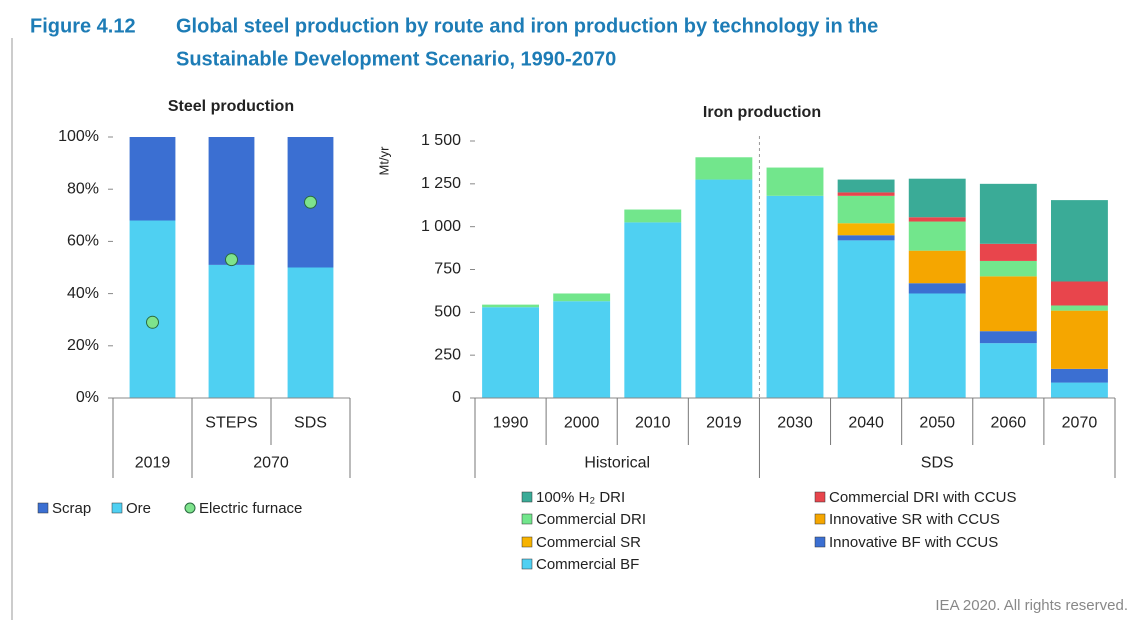 Image resolution: width=1132 pixels, height=625 pixels. What do you see at coordinates (250, 508) in the screenshot?
I see `legend-label: Electric furnace` at bounding box center [250, 508].